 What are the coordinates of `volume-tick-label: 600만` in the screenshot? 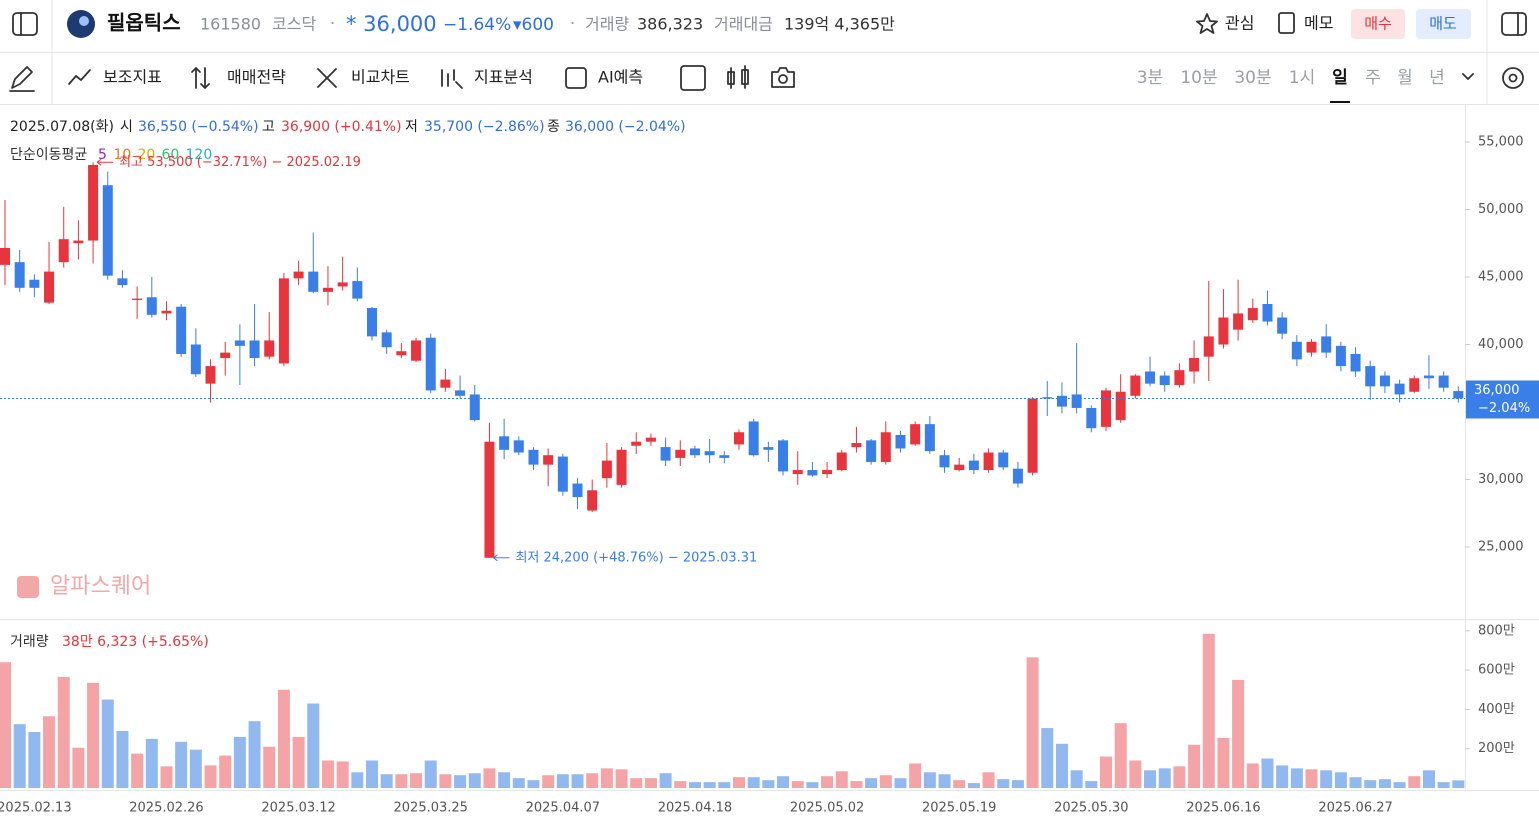 It's located at (1496, 670).